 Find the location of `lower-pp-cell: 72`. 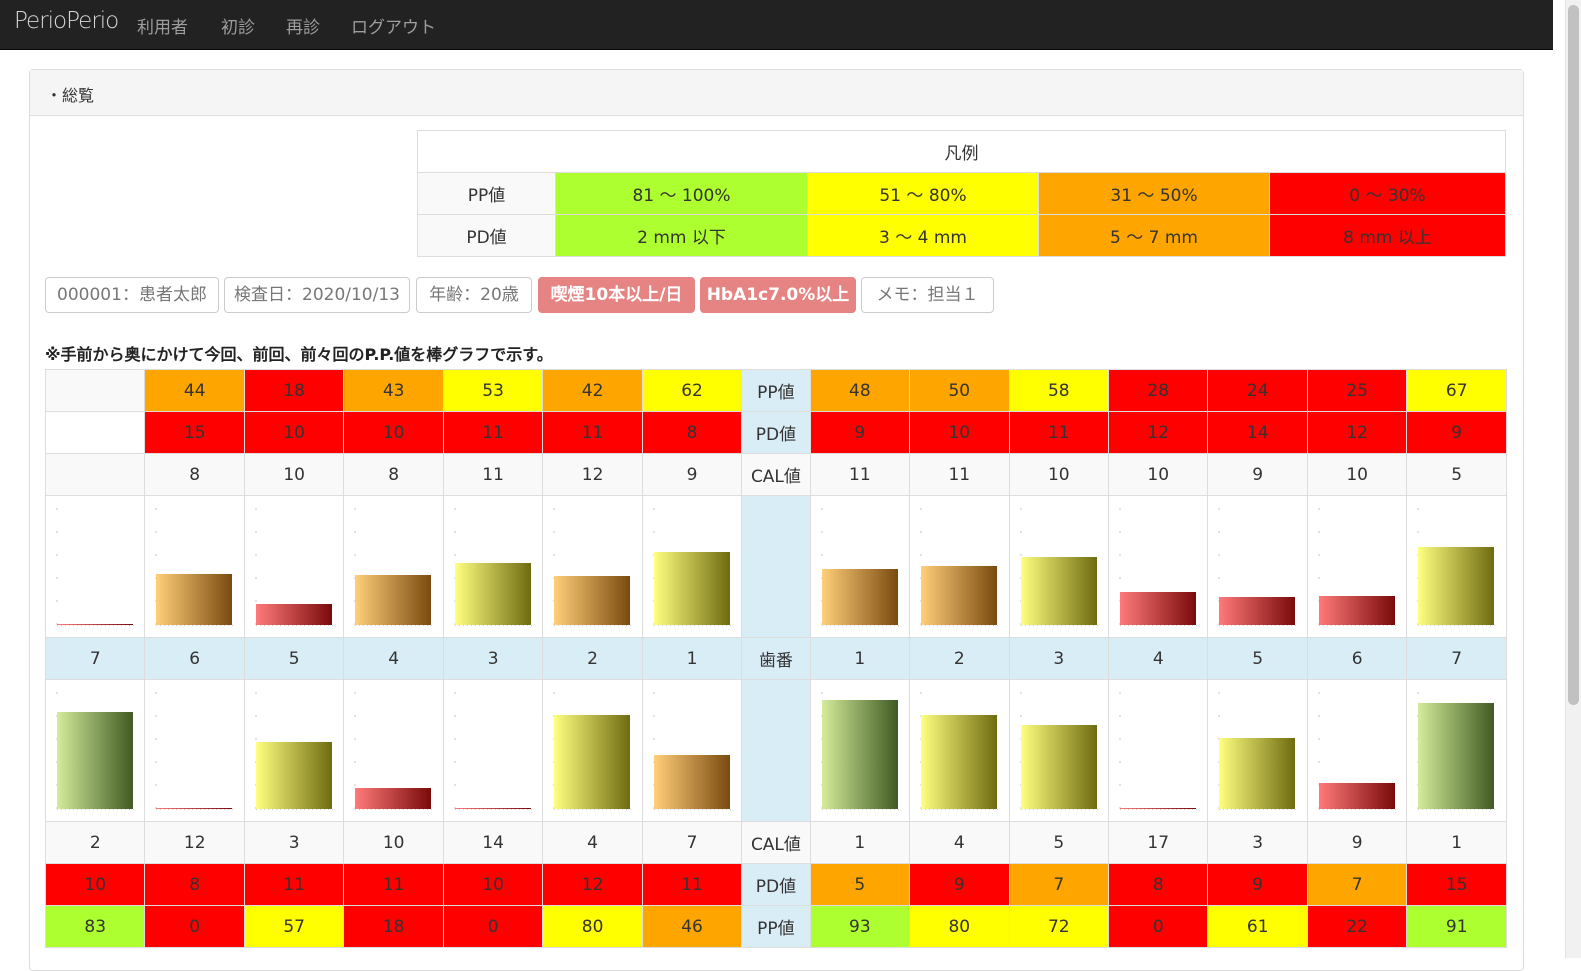

lower-pp-cell: 72 is located at coordinates (1059, 926).